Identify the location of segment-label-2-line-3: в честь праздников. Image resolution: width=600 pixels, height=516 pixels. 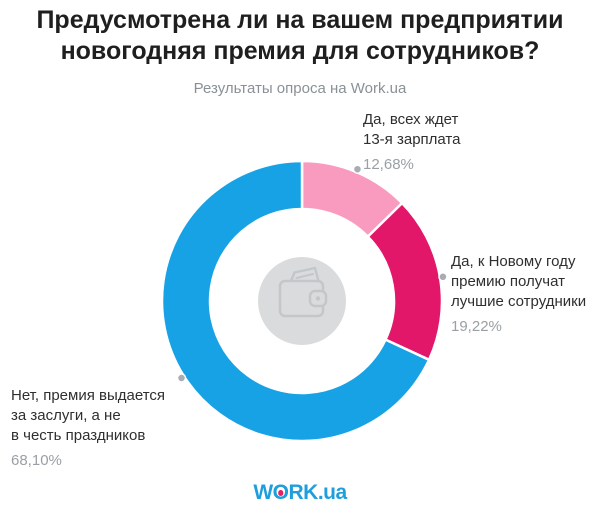
(78, 435).